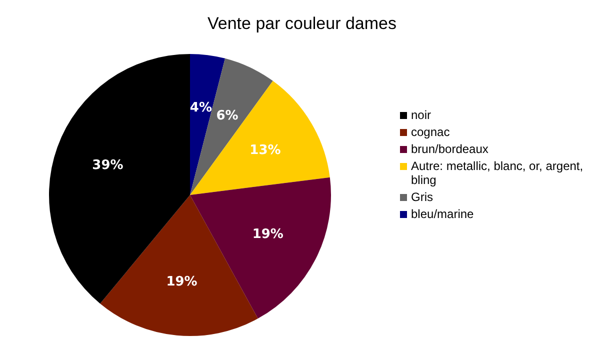 The height and width of the screenshot is (340, 604). What do you see at coordinates (201, 108) in the screenshot?
I see `data-label: 4%` at bounding box center [201, 108].